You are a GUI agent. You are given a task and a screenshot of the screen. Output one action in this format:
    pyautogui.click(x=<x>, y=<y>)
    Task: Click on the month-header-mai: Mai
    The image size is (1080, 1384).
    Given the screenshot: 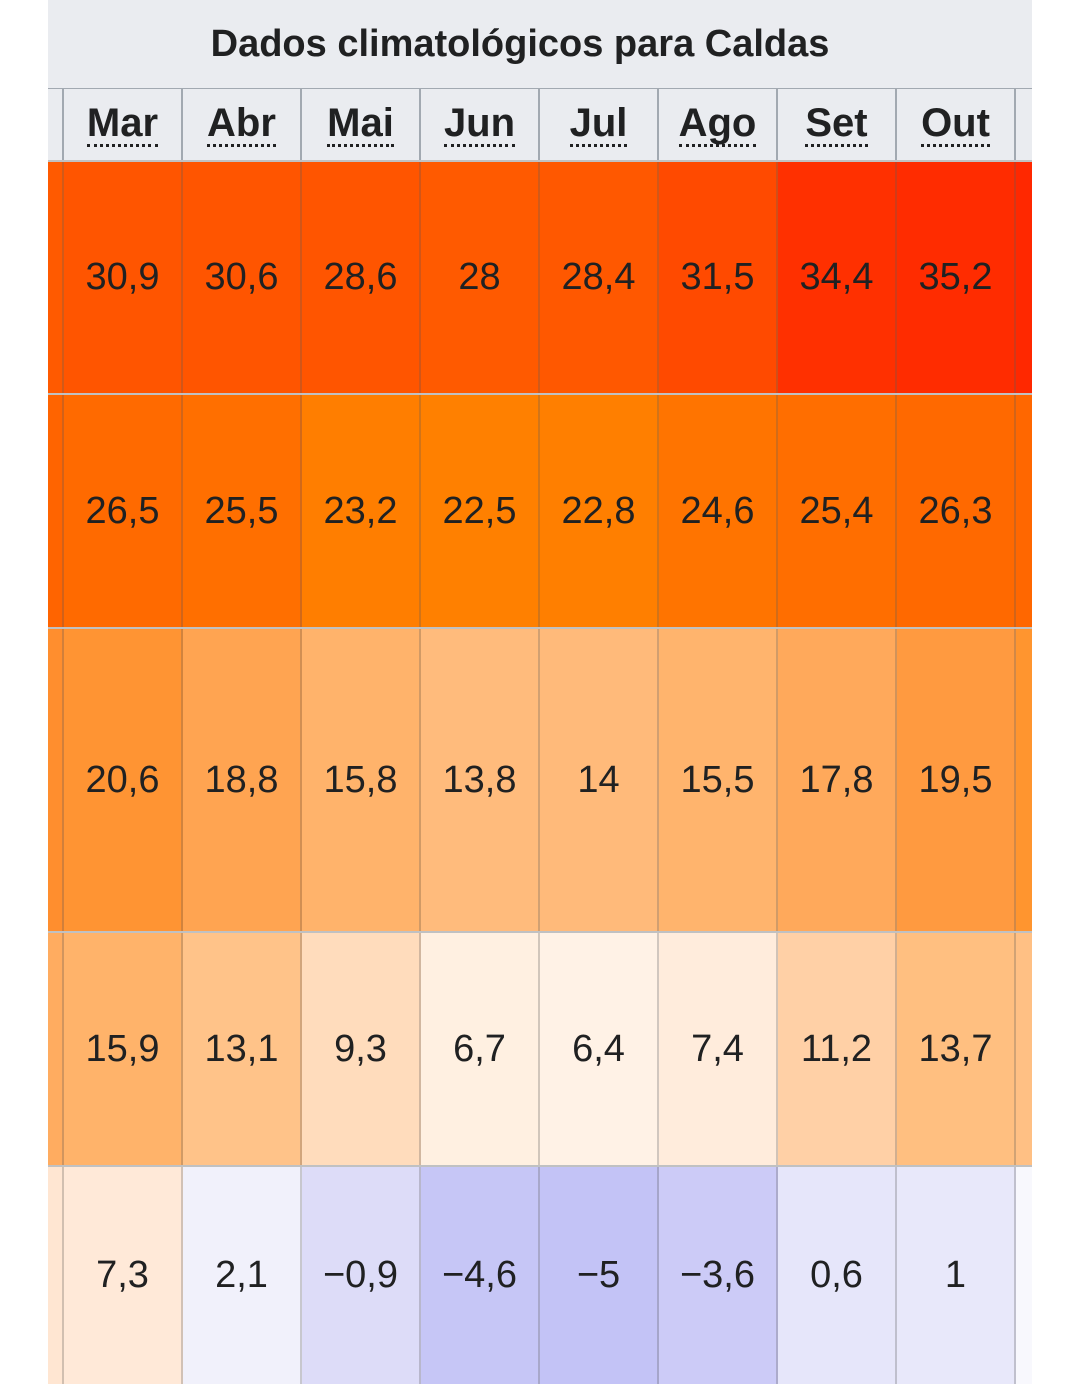 What is the action you would take?
    pyautogui.click(x=361, y=124)
    